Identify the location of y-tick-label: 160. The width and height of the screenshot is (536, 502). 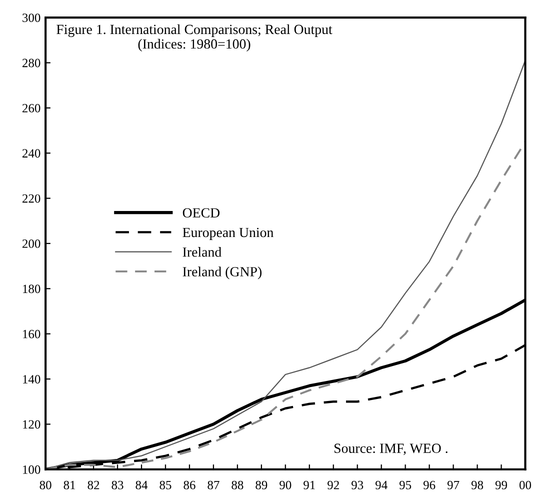
(31, 334).